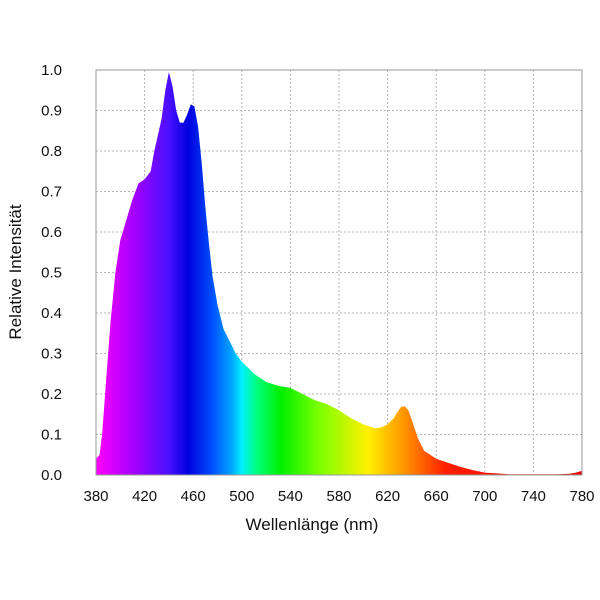 This screenshot has width=600, height=600. Describe the element at coordinates (51, 435) in the screenshot. I see `y-tick-label: 0.1` at that location.